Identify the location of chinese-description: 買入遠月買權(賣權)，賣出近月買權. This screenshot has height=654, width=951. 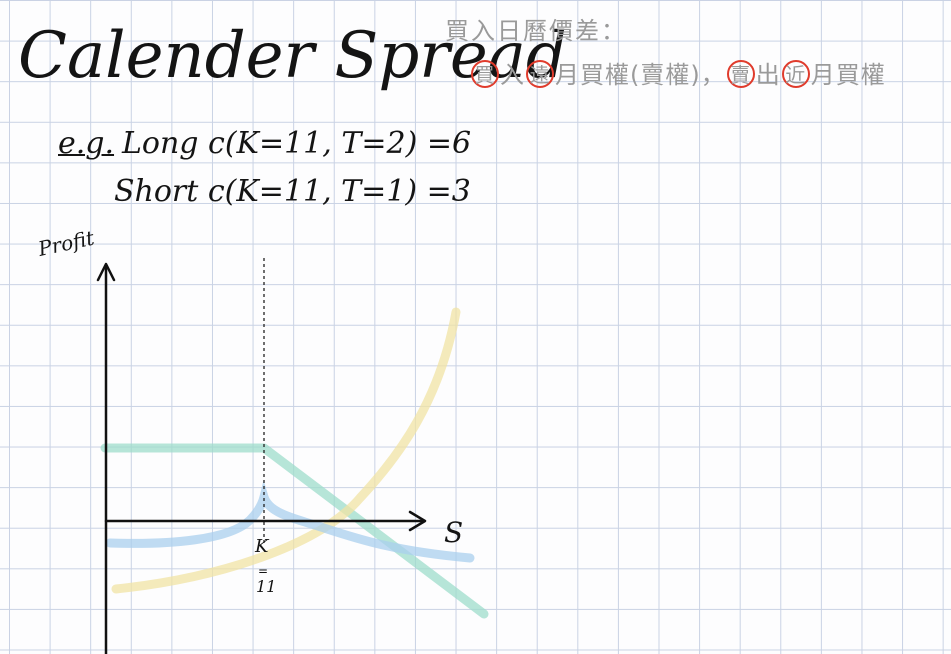
(678, 75).